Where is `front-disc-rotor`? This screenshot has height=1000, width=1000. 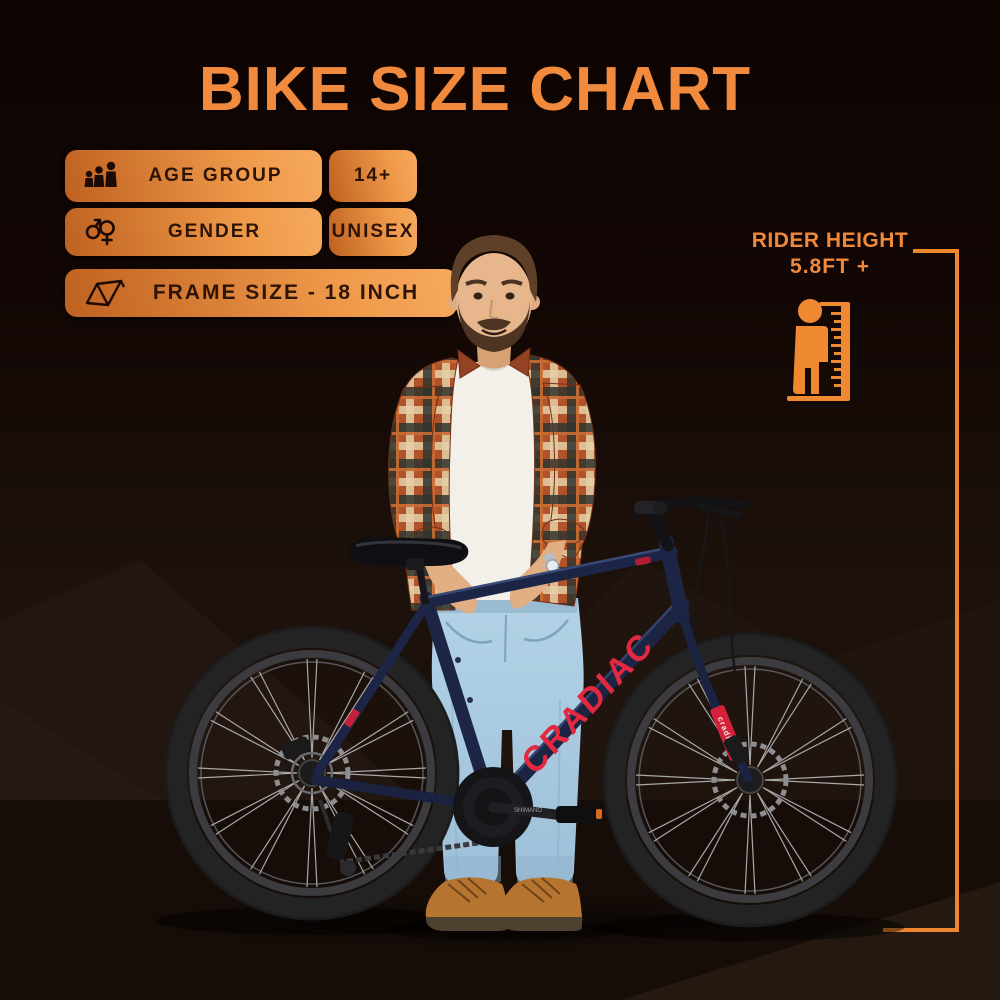 front-disc-rotor is located at coordinates (750, 780).